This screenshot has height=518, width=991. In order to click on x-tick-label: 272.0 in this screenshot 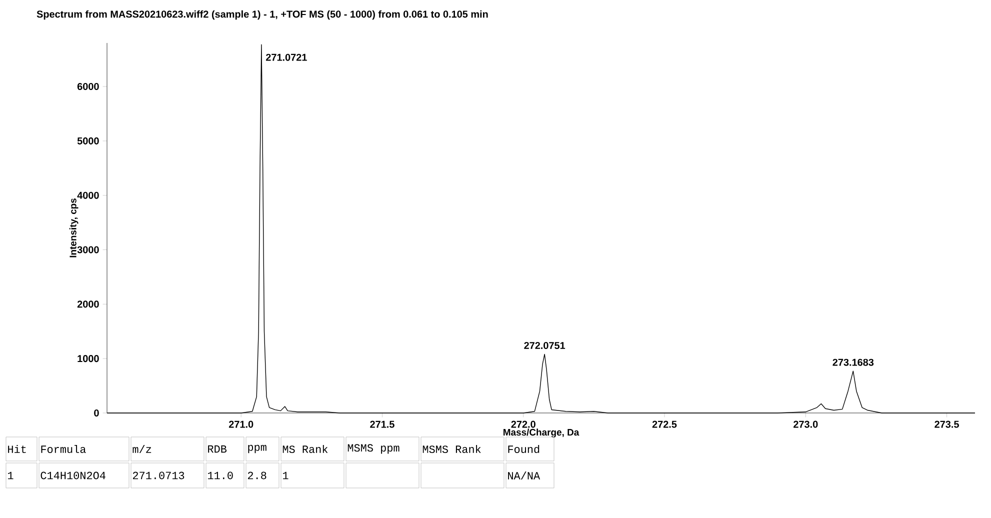, I will do `click(523, 424)`.